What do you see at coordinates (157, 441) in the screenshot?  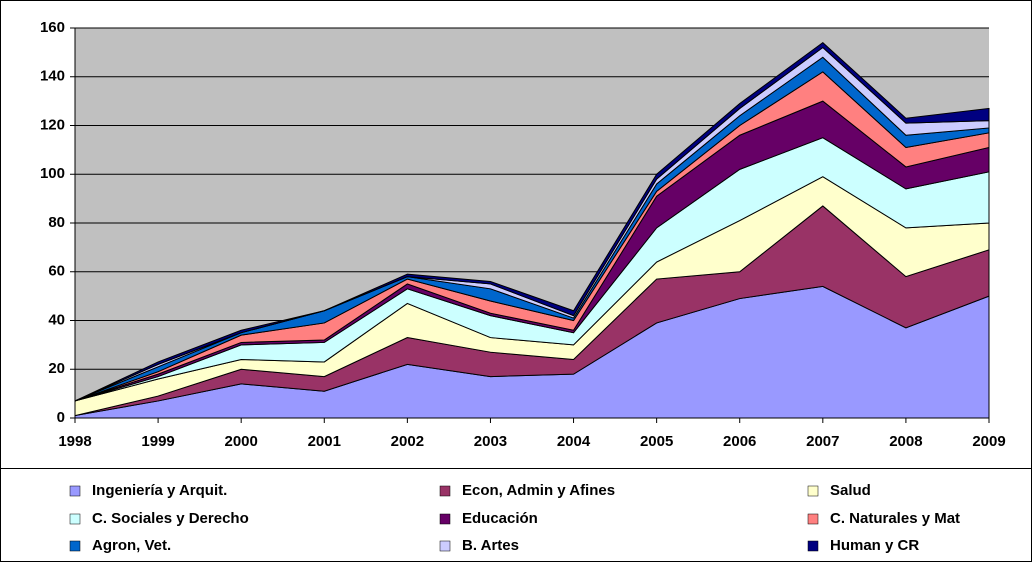 I see `x-tick-label: 1999` at bounding box center [157, 441].